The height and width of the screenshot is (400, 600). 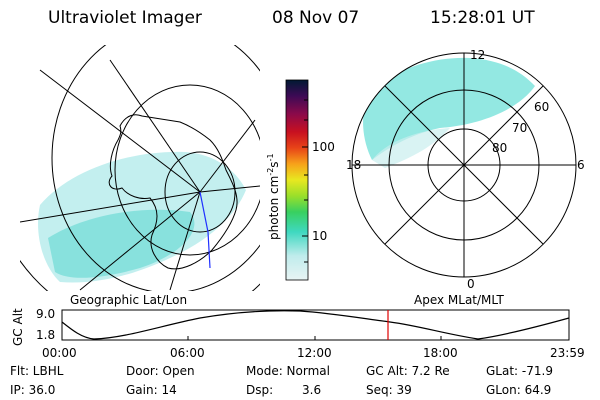 I want to click on mlat-label-60: 60, so click(x=541, y=107).